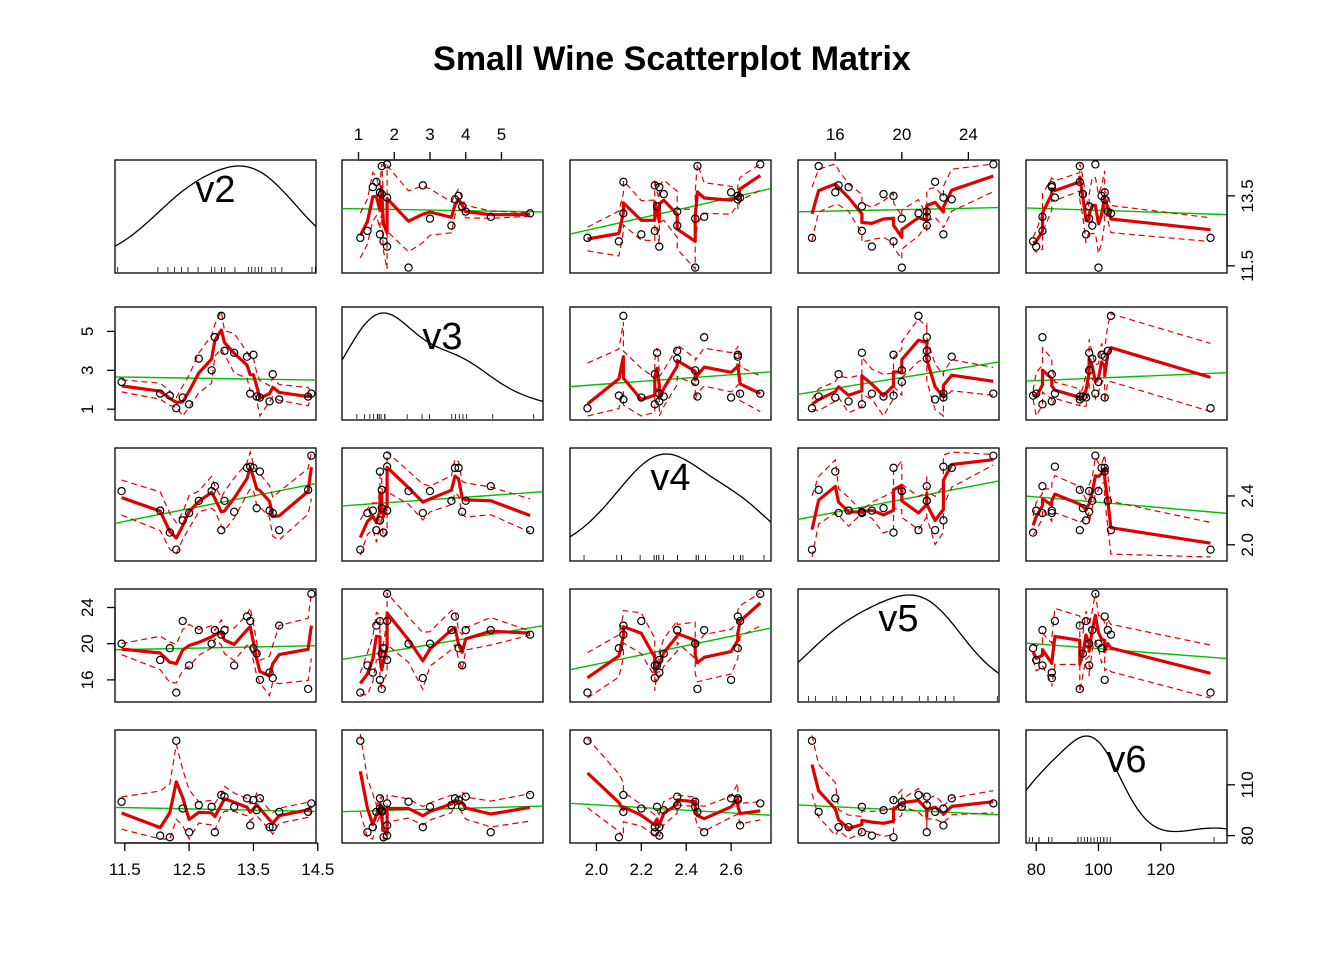 The height and width of the screenshot is (960, 1344). I want to click on right-axis-v4: 2.0 2.4, so click(1241, 520).